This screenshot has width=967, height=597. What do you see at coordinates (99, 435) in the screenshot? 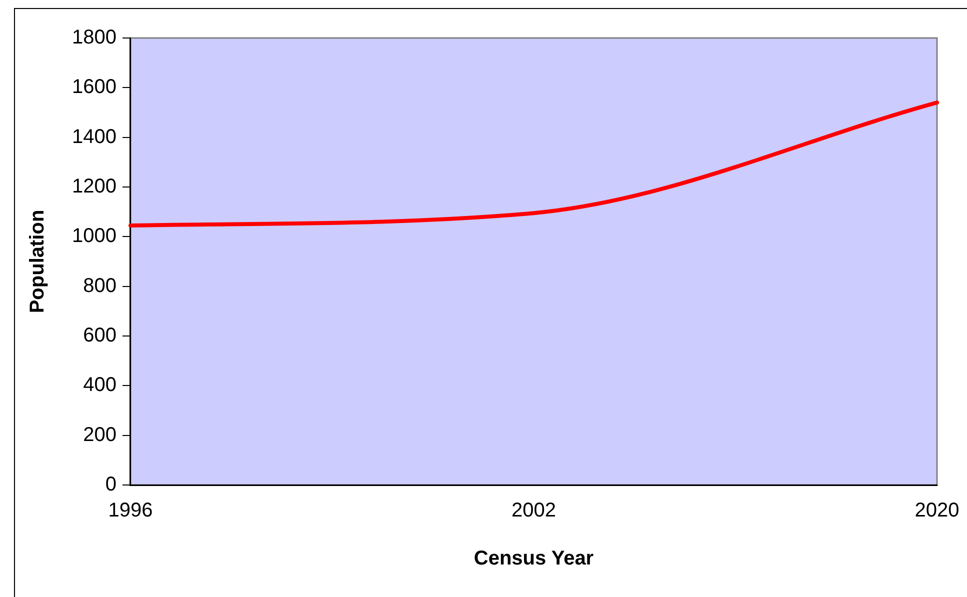
I see `y-tick-label: 200` at bounding box center [99, 435].